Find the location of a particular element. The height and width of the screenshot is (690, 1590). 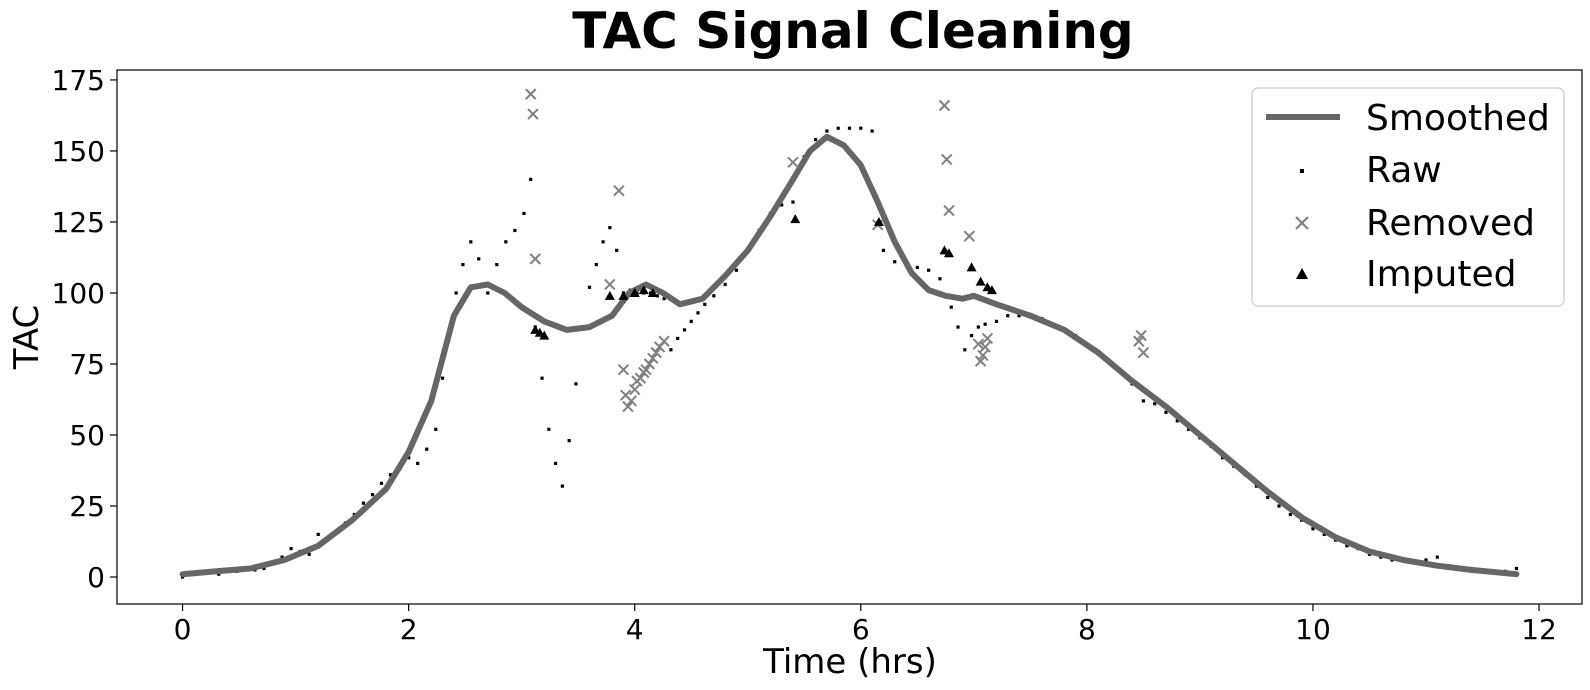

y-tick-label: 75 is located at coordinates (87, 364).